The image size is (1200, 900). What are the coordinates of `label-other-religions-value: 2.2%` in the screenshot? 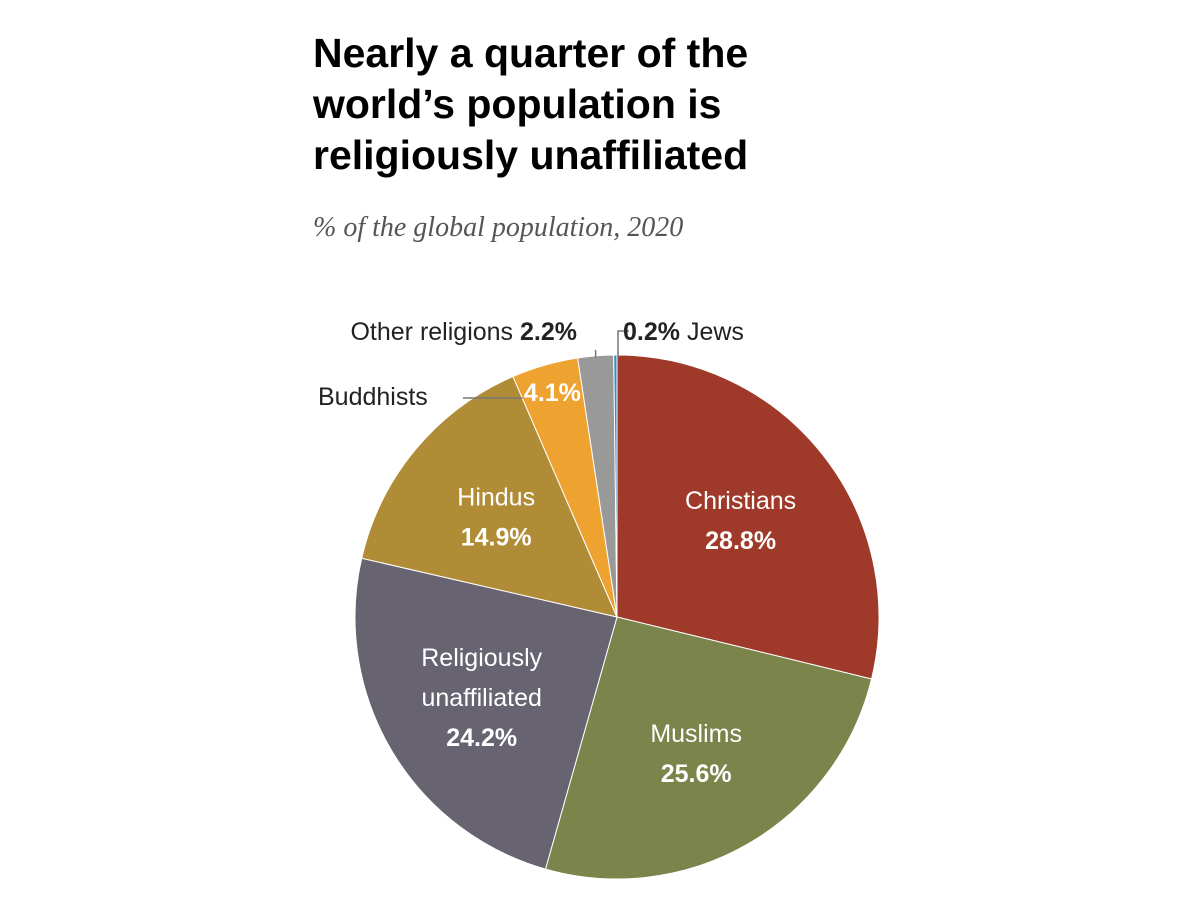 It's located at (548, 332).